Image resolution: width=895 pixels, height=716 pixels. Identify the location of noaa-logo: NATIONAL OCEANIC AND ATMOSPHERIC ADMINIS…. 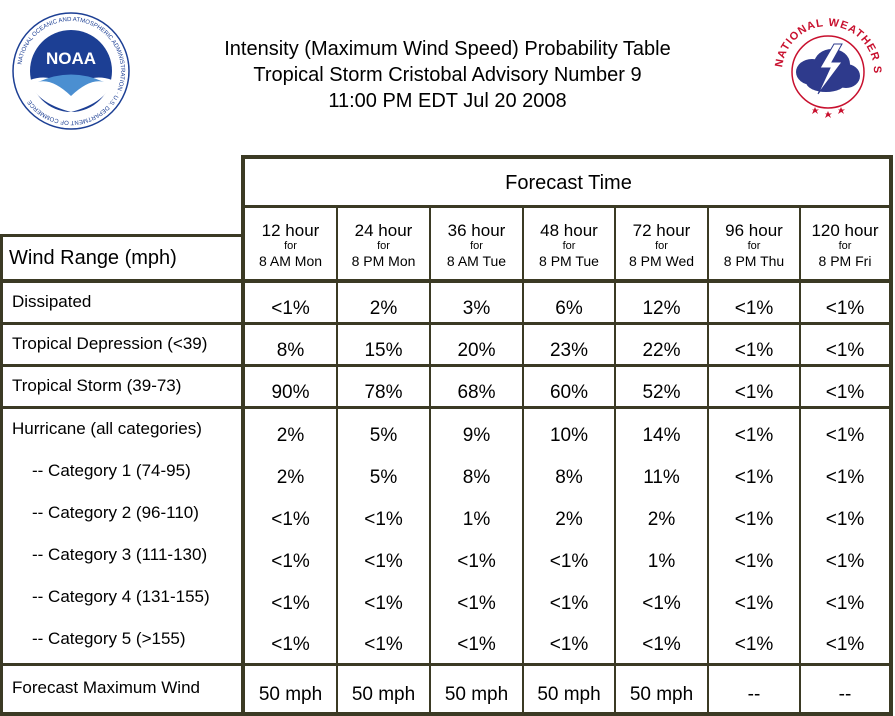
(71, 71).